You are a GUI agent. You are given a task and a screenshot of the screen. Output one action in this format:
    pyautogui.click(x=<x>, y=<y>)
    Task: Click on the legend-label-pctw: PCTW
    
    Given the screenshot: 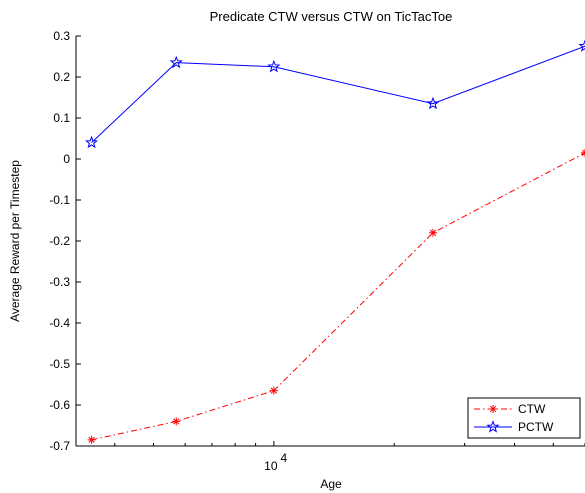 What is the action you would take?
    pyautogui.click(x=536, y=427)
    